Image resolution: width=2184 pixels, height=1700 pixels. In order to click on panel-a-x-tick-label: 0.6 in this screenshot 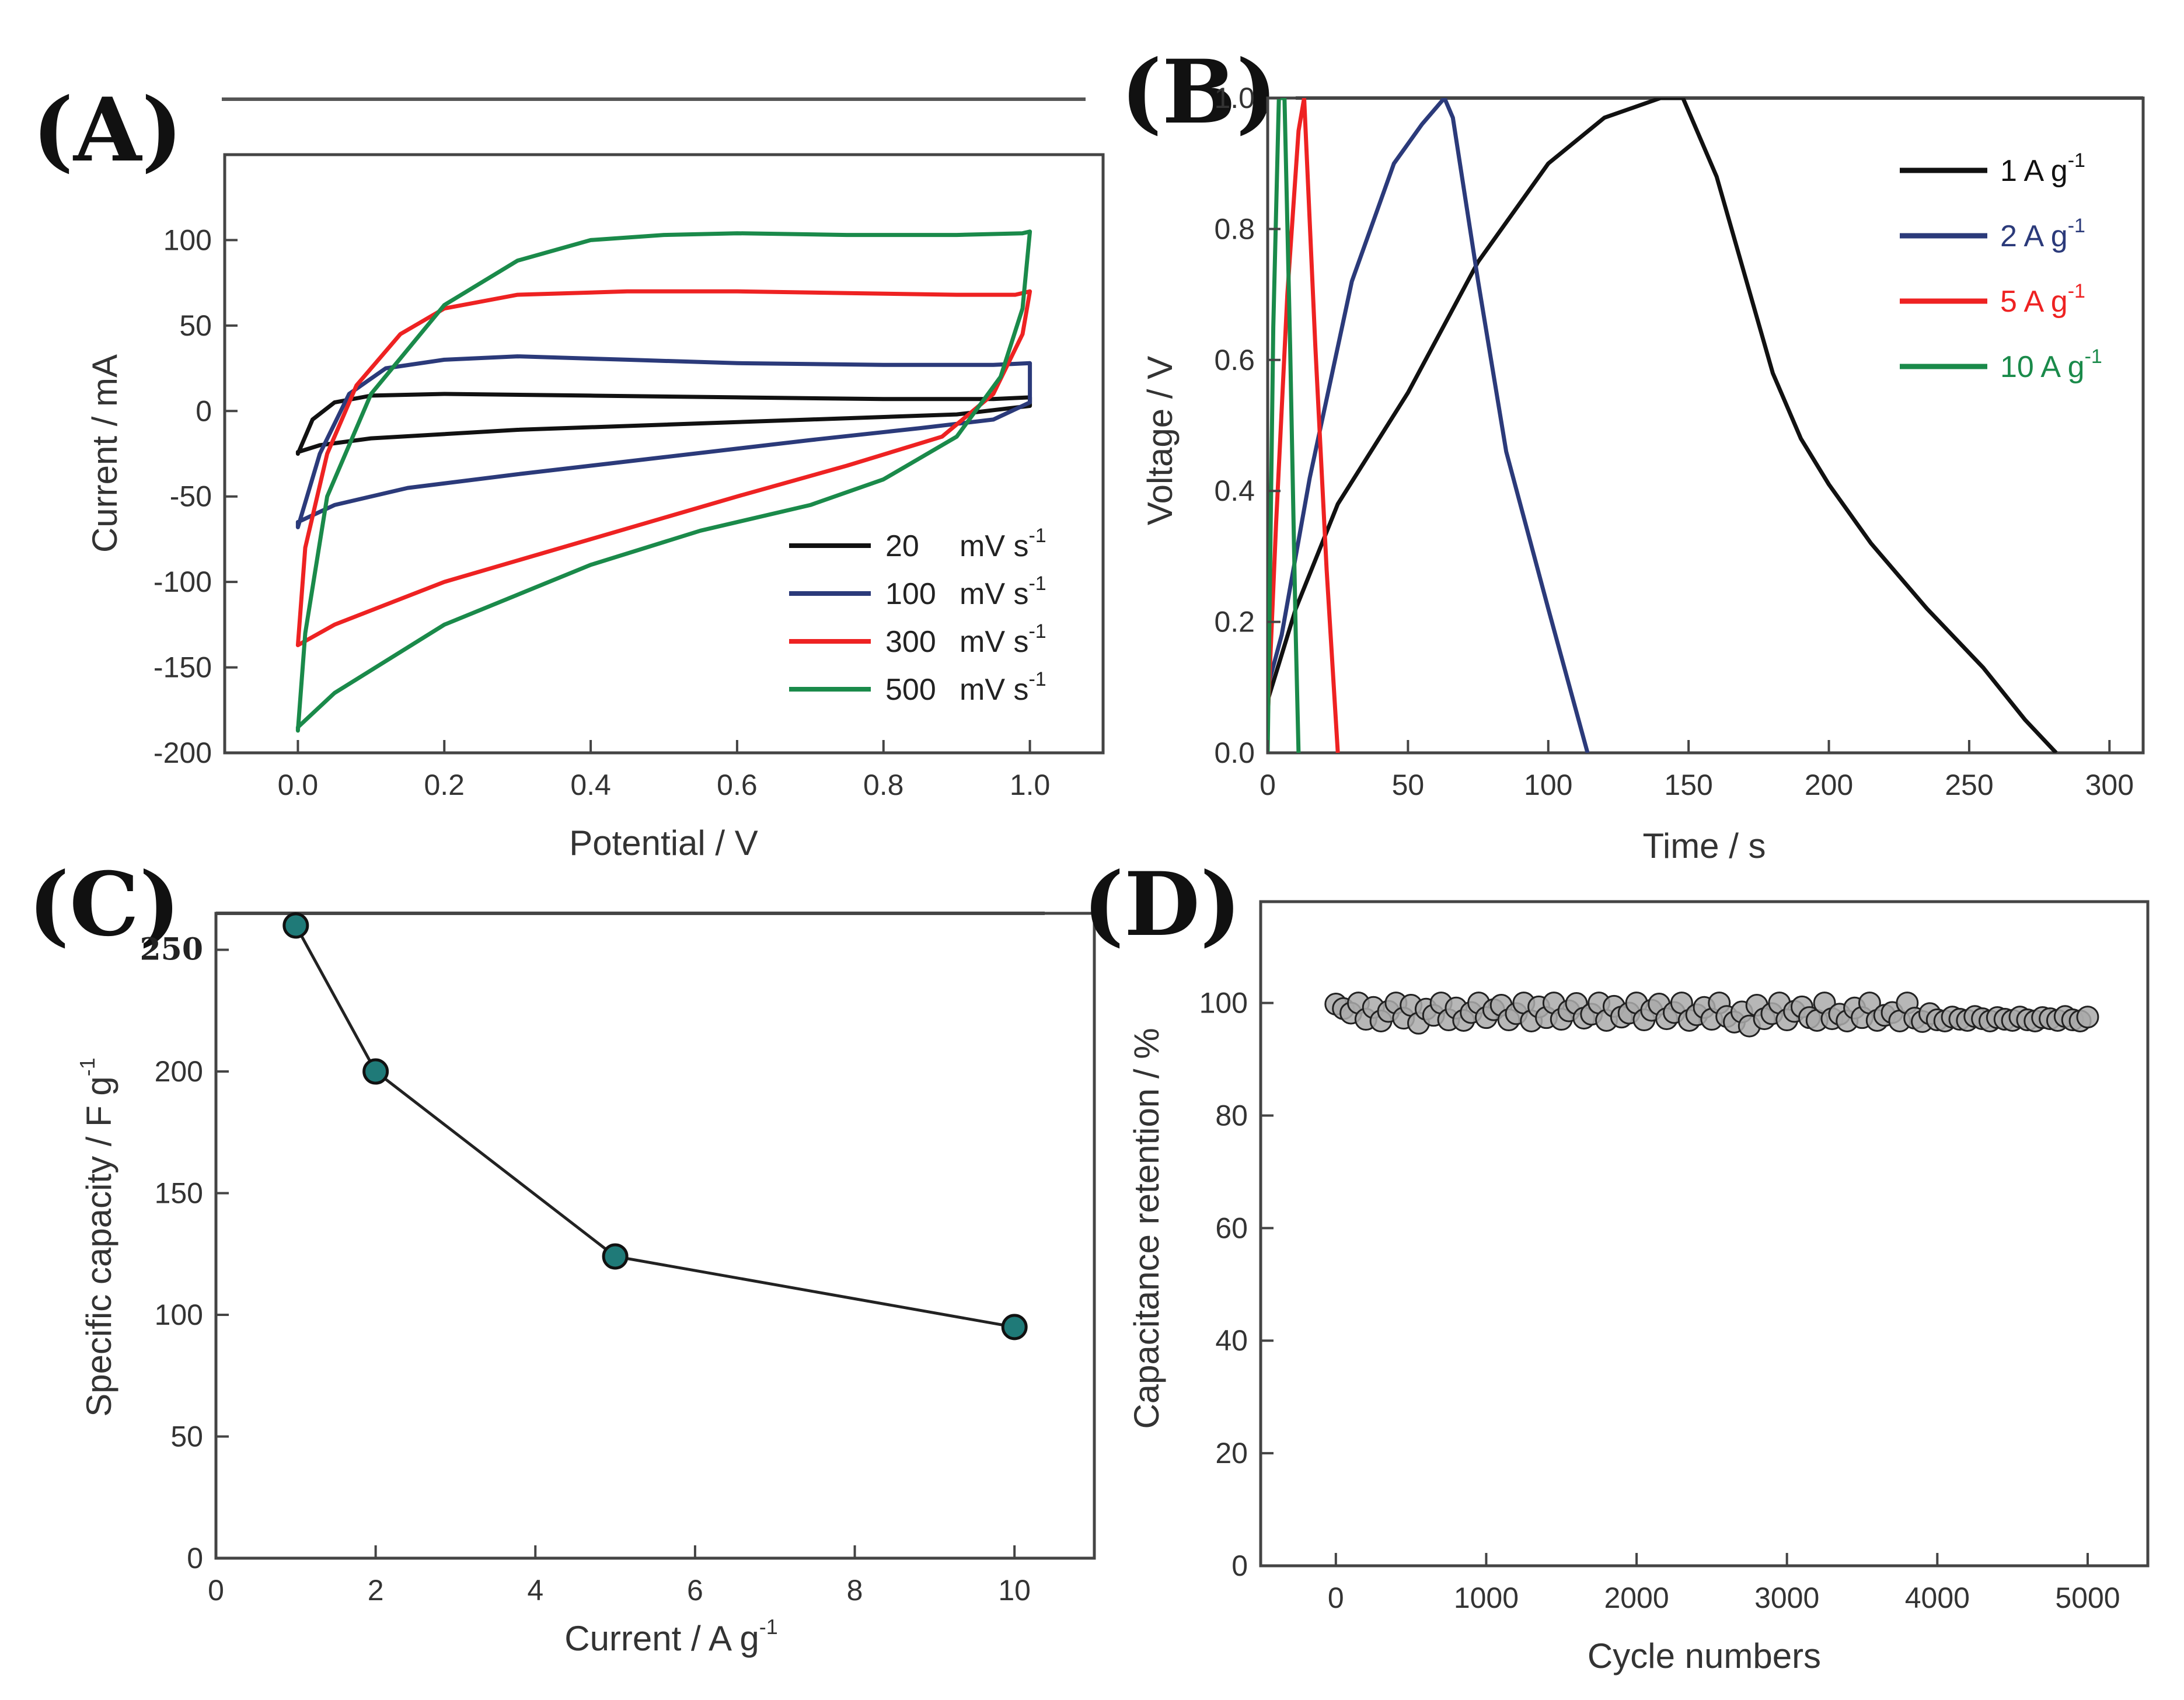, I will do `click(737, 785)`.